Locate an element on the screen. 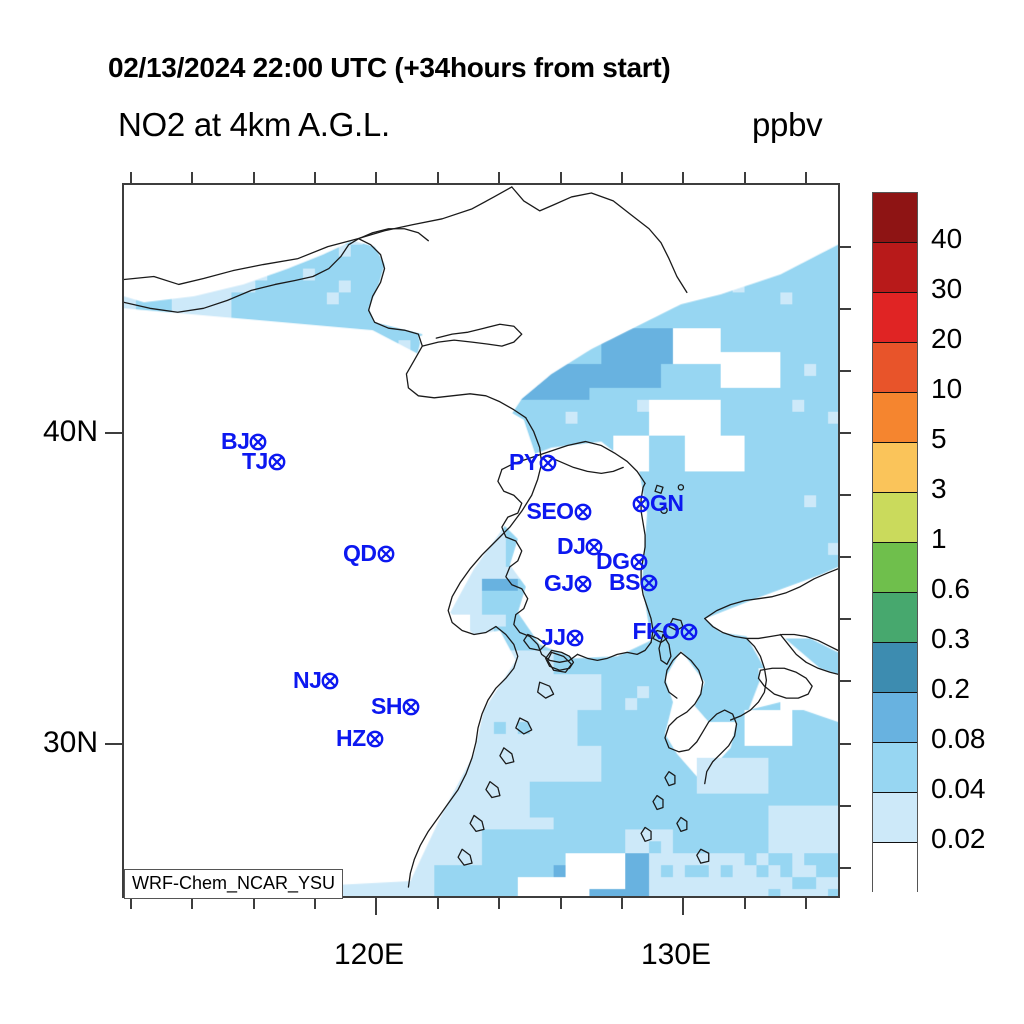  city-marker-sh: SH is located at coordinates (395, 706).